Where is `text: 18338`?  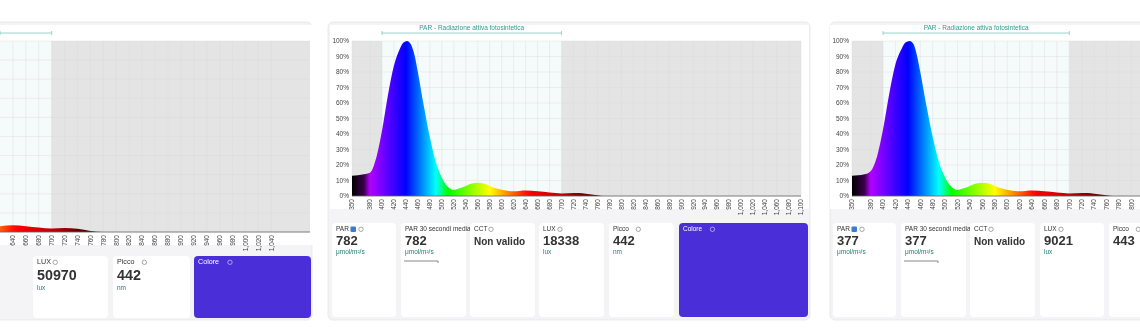 text: 18338 is located at coordinates (561, 240).